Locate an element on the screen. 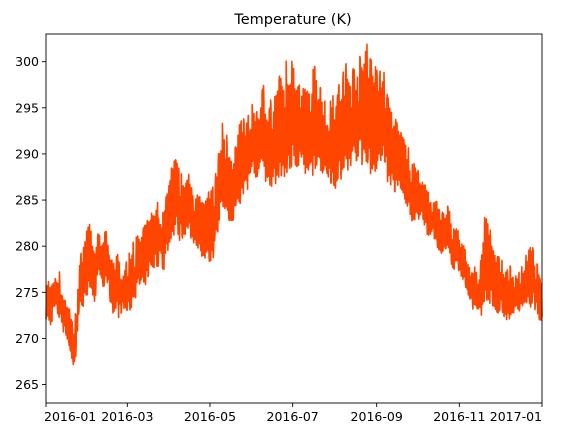 The height and width of the screenshot is (435, 580). x-tick-label: 2016-07 is located at coordinates (293, 416).